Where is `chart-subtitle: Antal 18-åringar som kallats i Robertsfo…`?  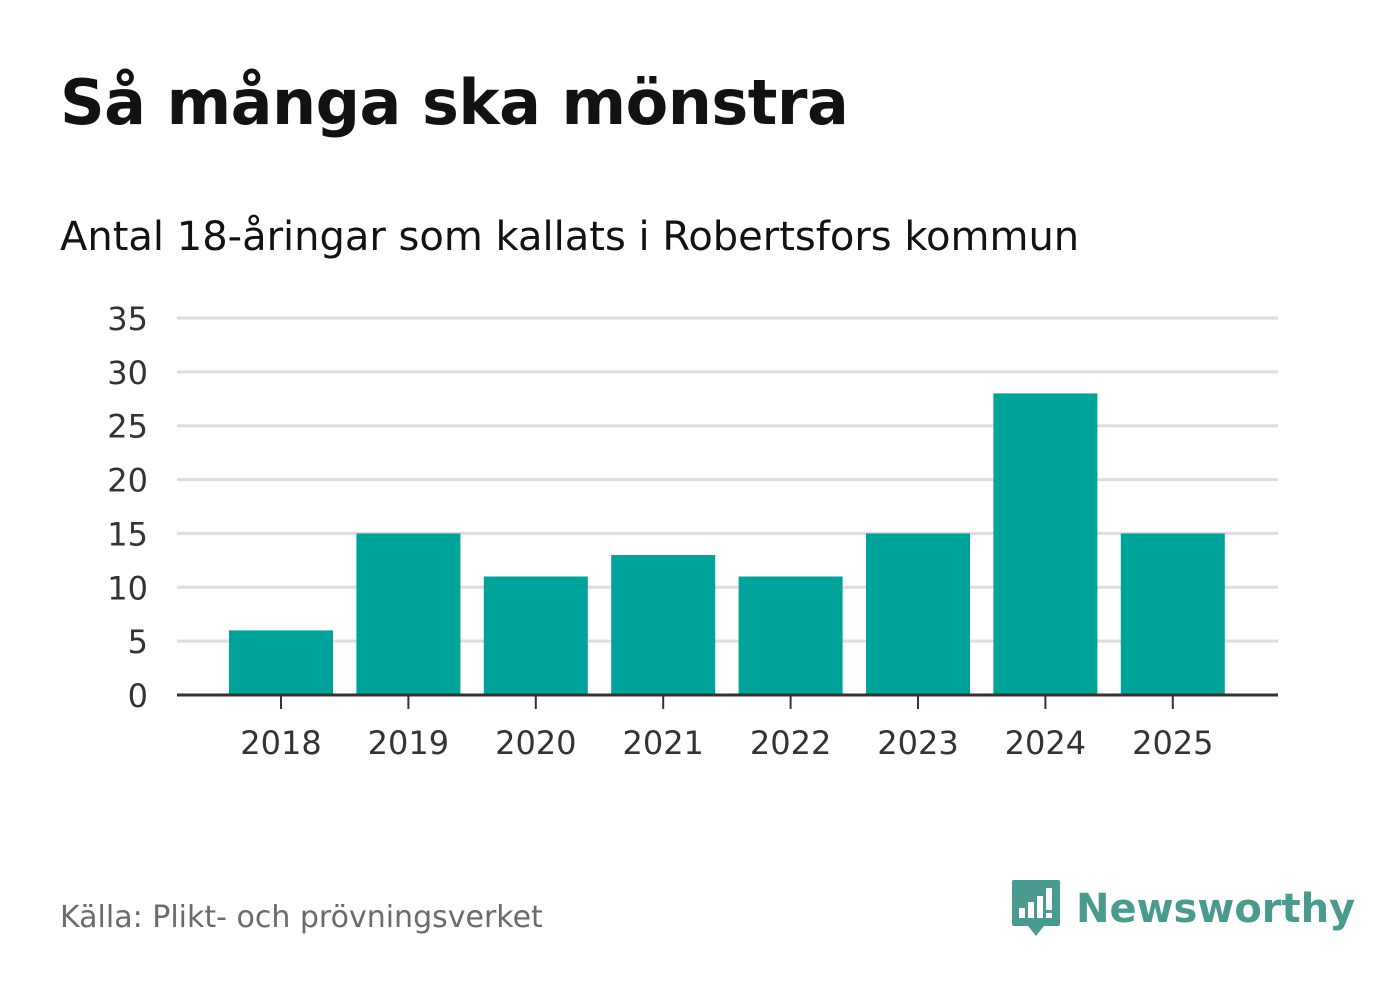 chart-subtitle: Antal 18-åringar som kallats i Robertsfo… is located at coordinates (570, 237).